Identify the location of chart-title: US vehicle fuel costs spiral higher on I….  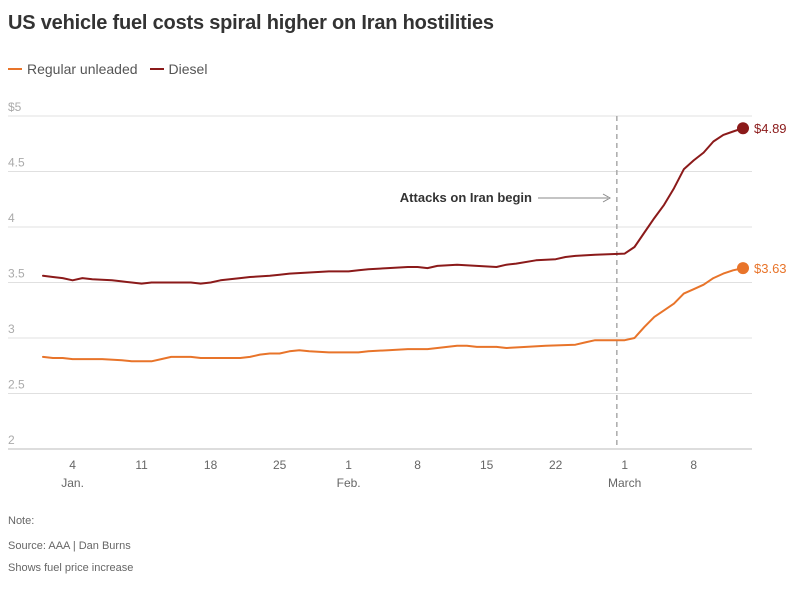
(251, 23).